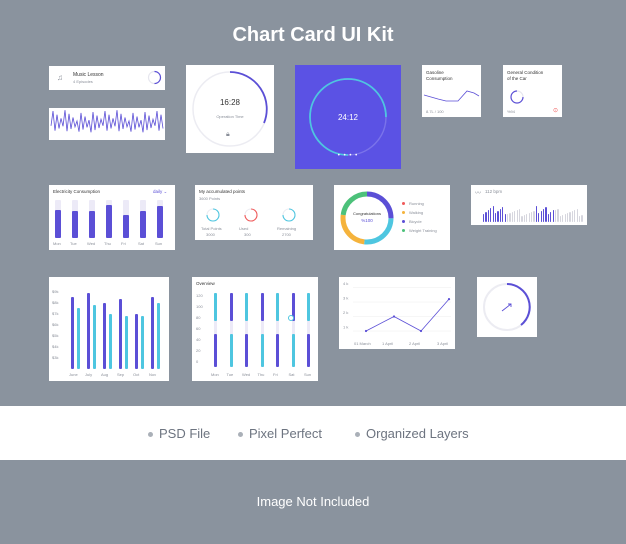  Describe the element at coordinates (478, 194) in the screenshot. I see `pulse-icon: 〰` at that location.